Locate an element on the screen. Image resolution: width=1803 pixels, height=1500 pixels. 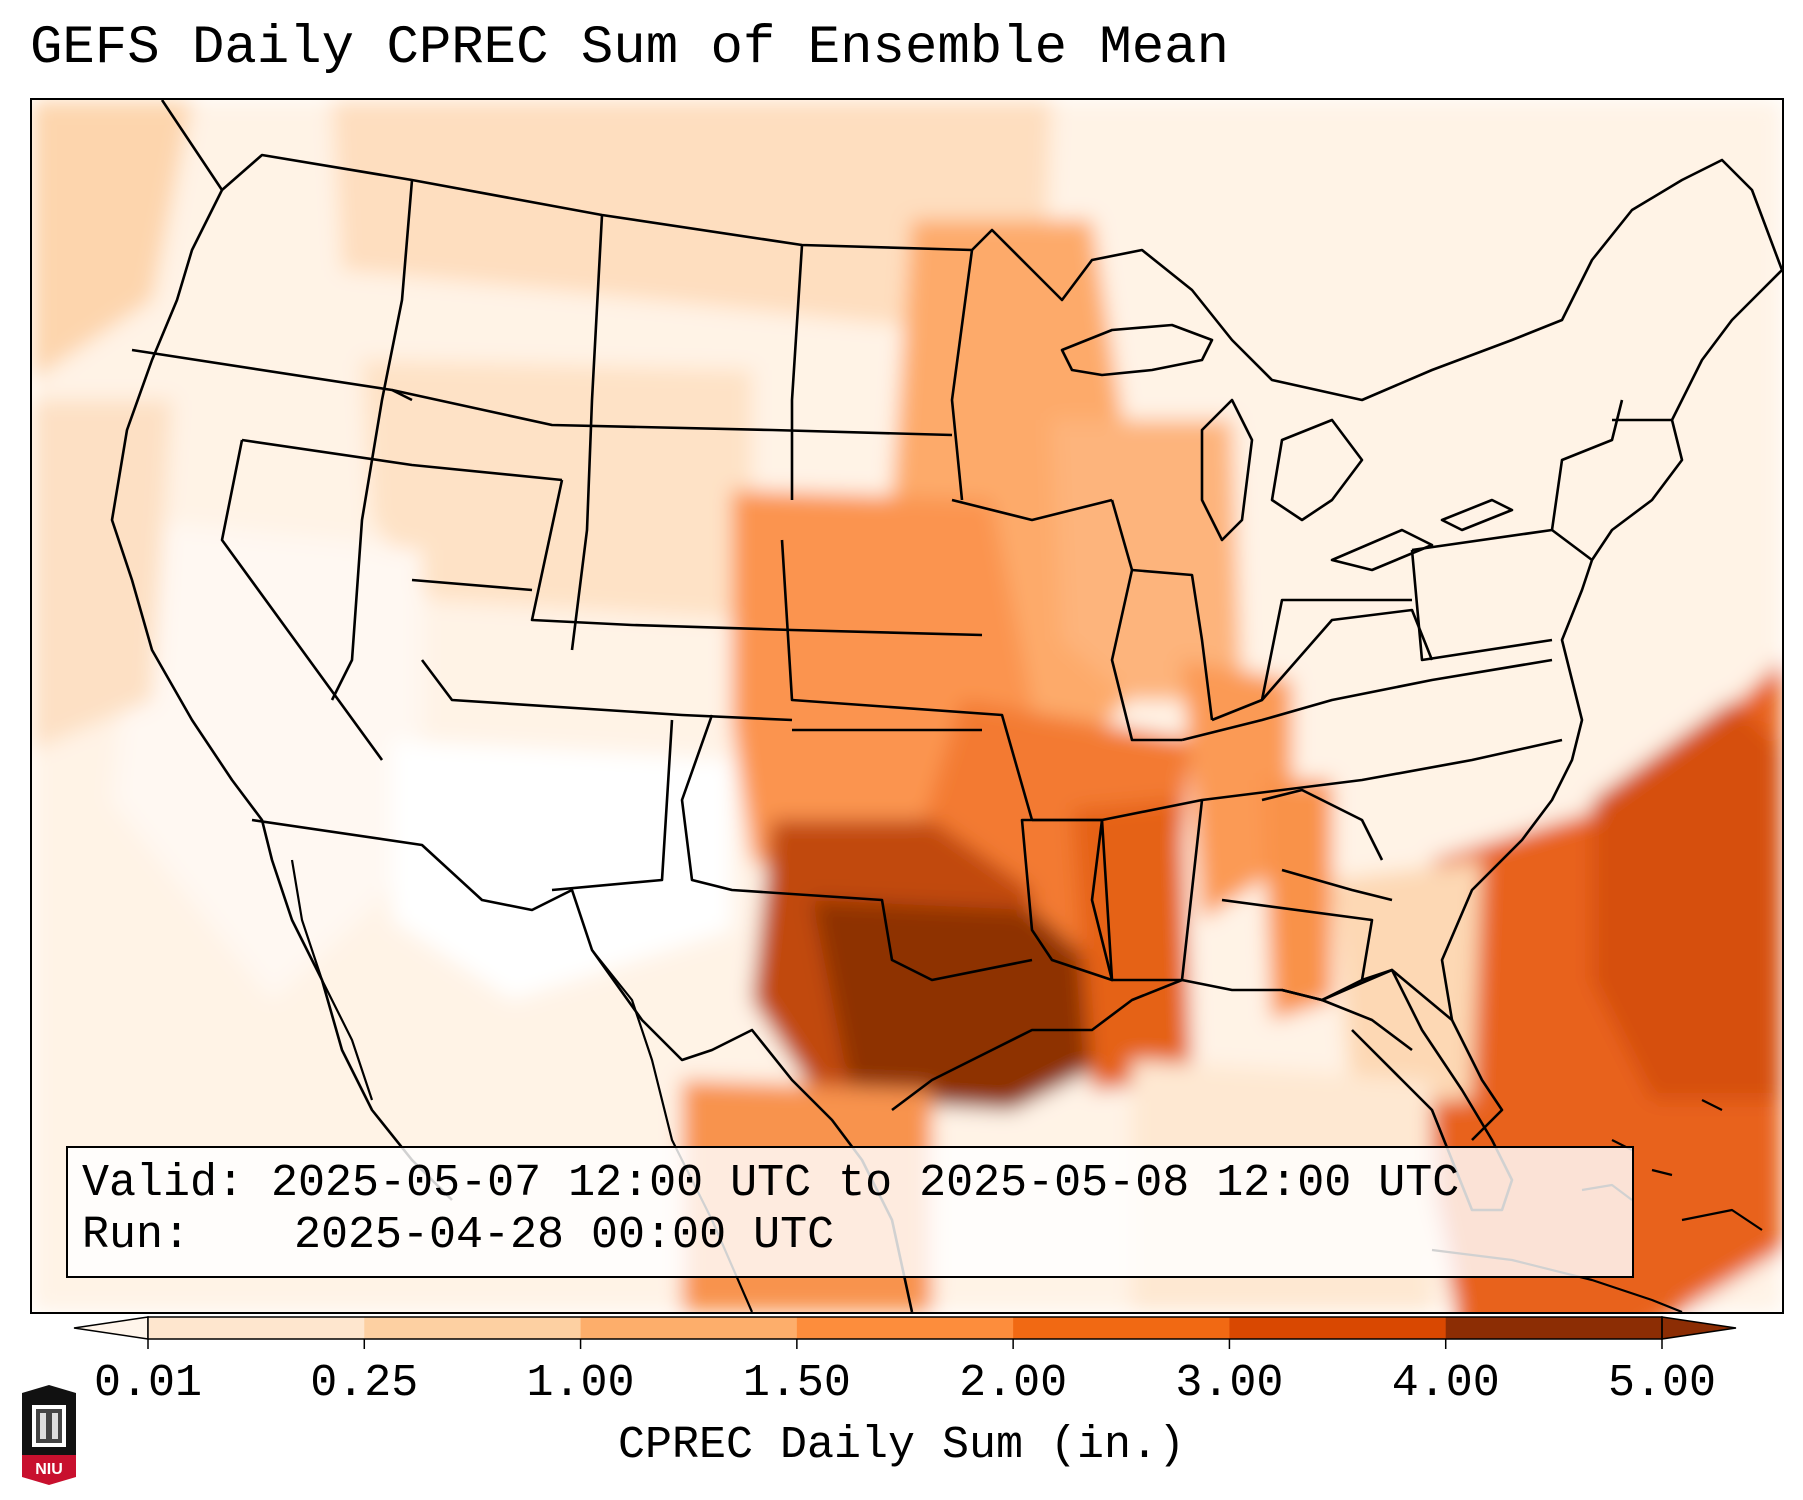
colorbar-tick-label: 1.50 is located at coordinates (796, 1383).